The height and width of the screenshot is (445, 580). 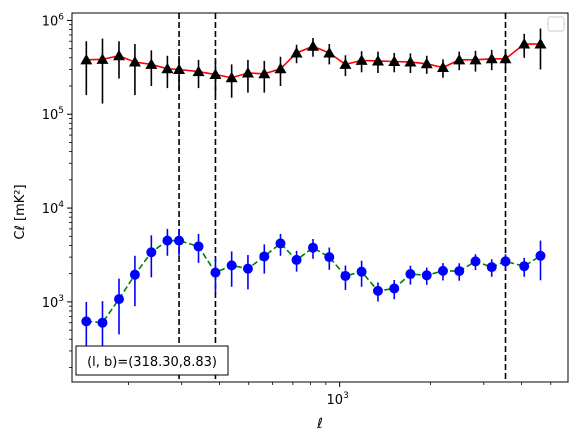 What do you see at coordinates (53, 302) in the screenshot?
I see `y-tick-label: 103` at bounding box center [53, 302].